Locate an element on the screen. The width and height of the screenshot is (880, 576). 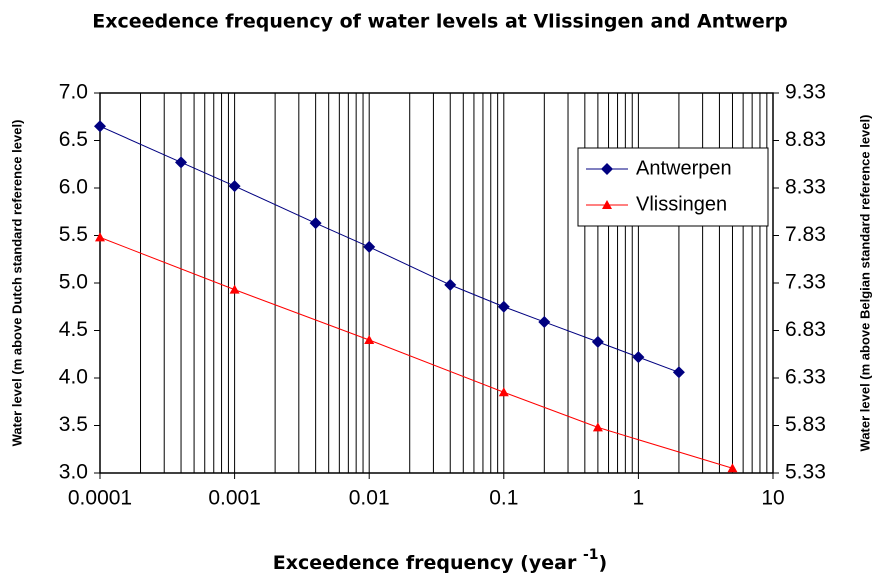
y2-tick-label: 6.83 is located at coordinates (805, 329).